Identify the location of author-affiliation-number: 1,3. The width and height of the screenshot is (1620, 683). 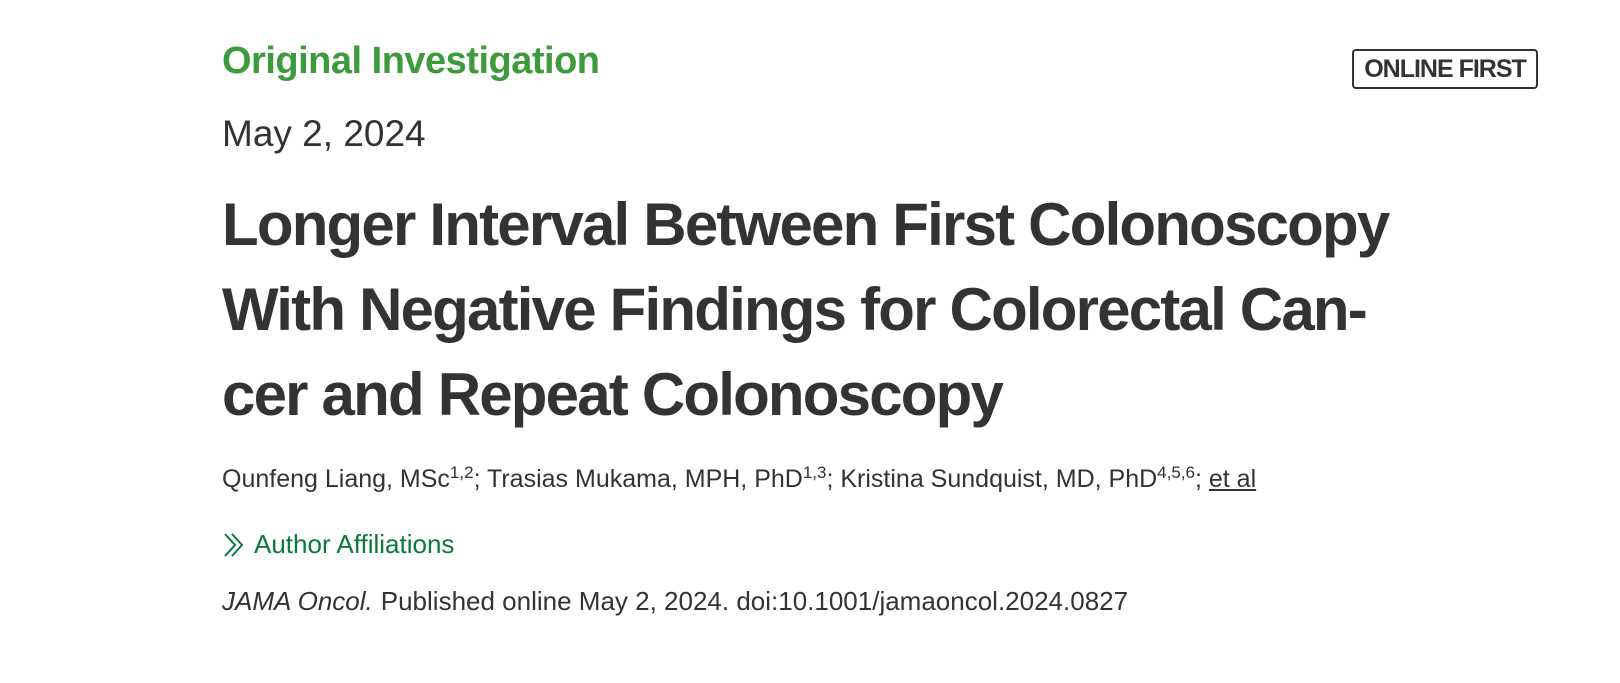
(814, 472).